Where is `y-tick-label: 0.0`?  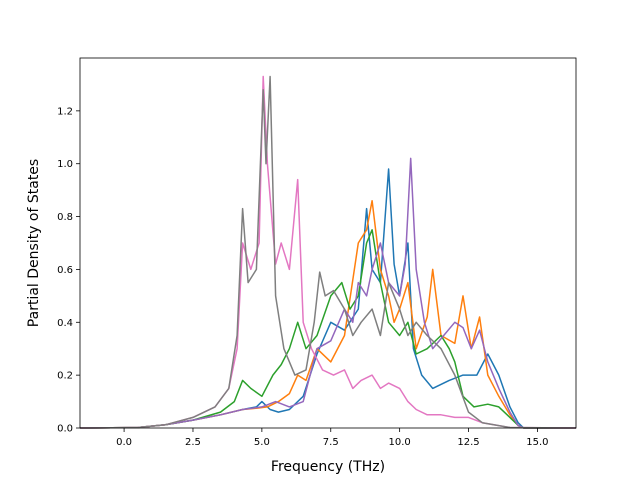 y-tick-label: 0.0 is located at coordinates (65, 429).